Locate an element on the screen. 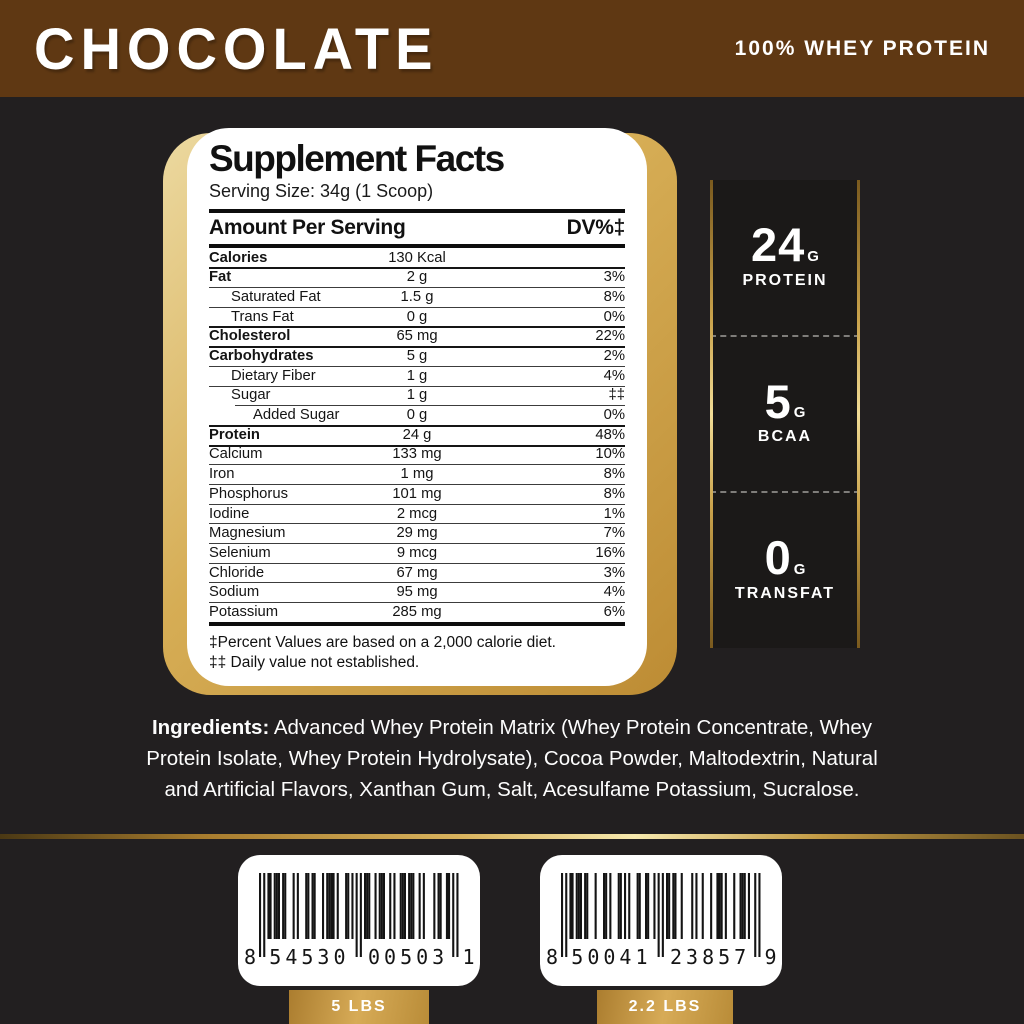 This screenshot has width=1024, height=1024. nutrient-name: Phosphorus is located at coordinates (248, 493).